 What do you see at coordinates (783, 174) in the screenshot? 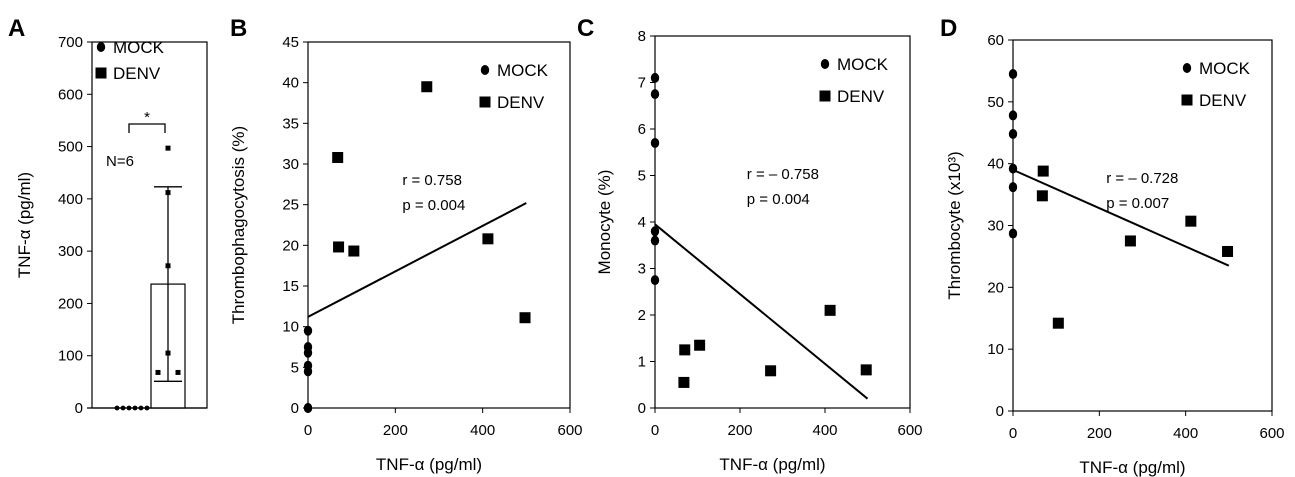
I see `stat-r: r = – 0.758` at bounding box center [783, 174].